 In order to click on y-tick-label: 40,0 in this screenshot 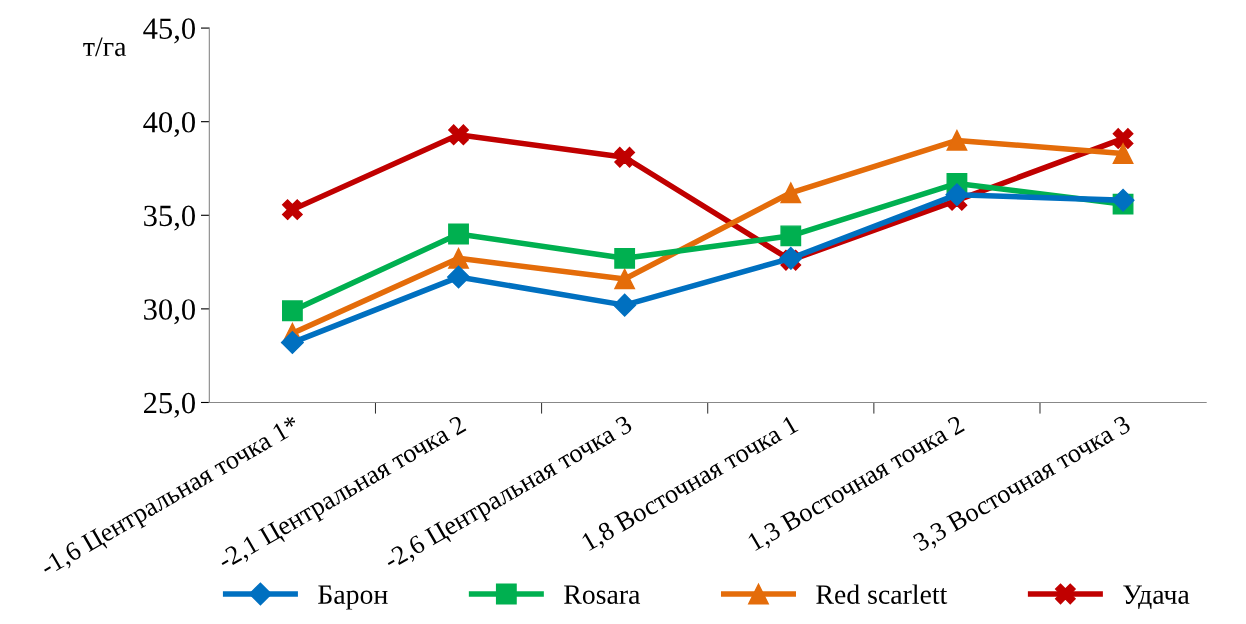, I will do `click(169, 124)`.